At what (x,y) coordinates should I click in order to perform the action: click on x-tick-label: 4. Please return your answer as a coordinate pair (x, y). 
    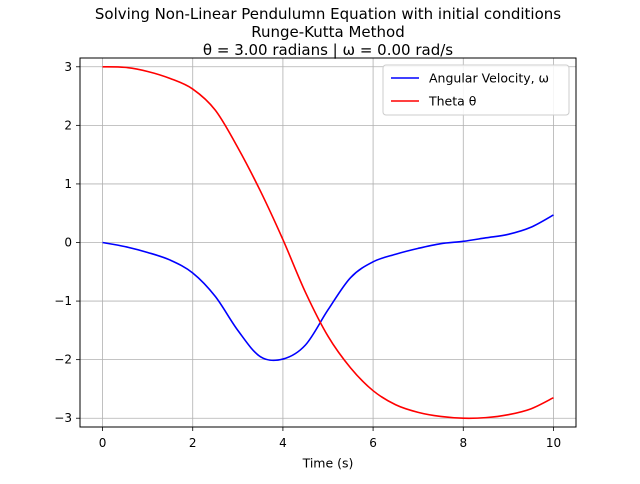
    Looking at the image, I should click on (283, 443).